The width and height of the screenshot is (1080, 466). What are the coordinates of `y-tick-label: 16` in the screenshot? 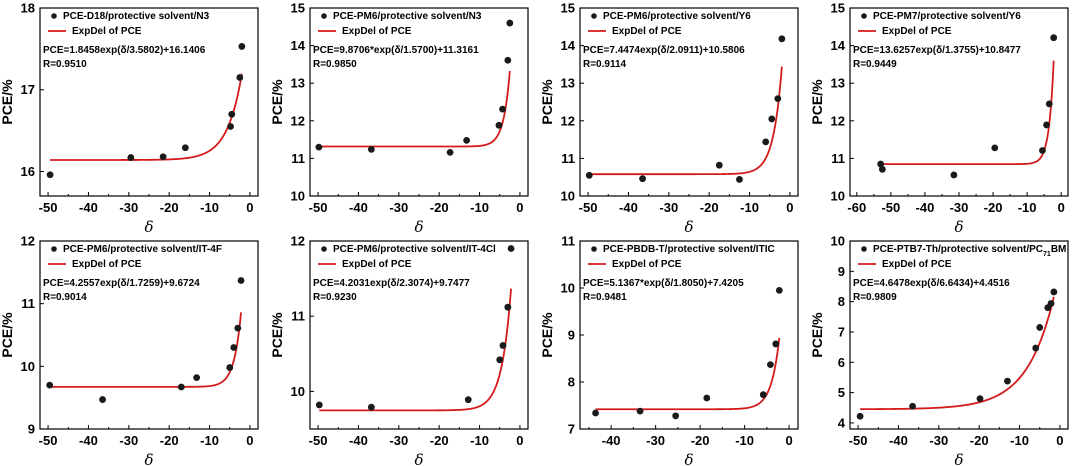 It's located at (28, 171).